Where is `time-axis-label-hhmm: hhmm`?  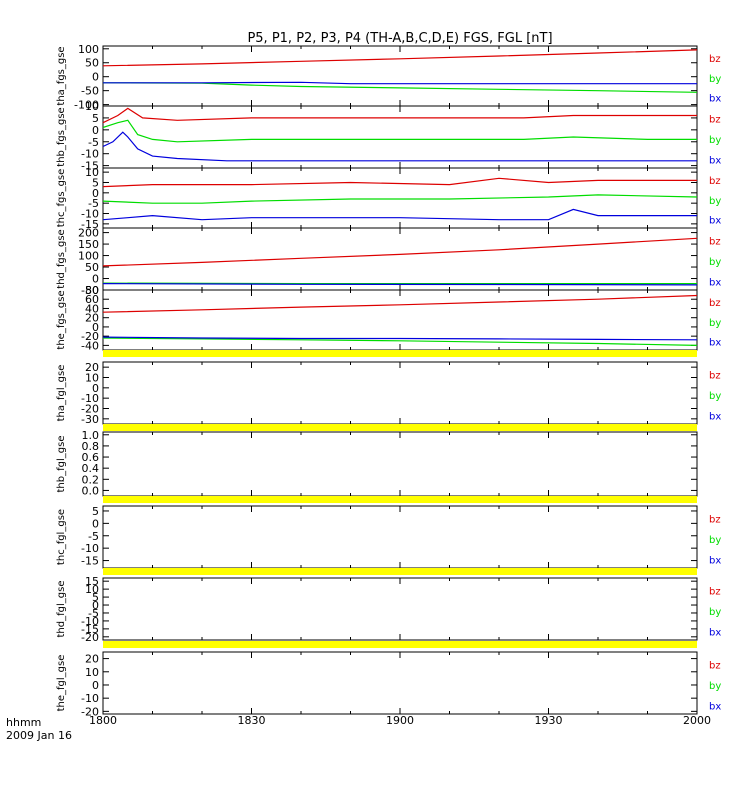 time-axis-label-hhmm: hhmm is located at coordinates (23, 722).